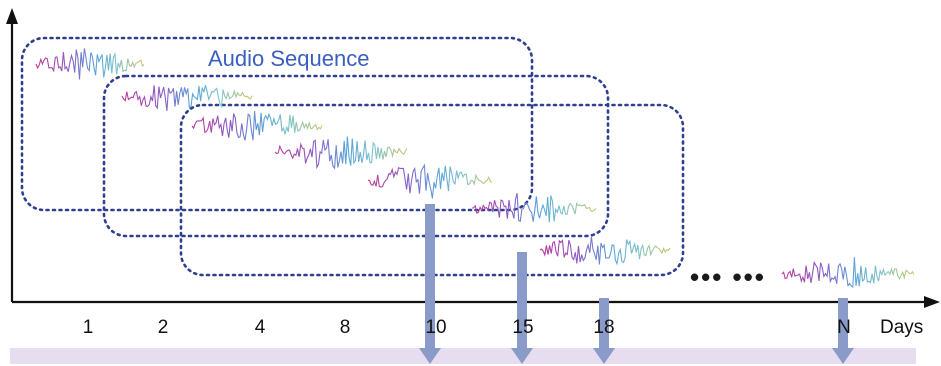  What do you see at coordinates (463, 356) in the screenshot?
I see `timeline-band` at bounding box center [463, 356].